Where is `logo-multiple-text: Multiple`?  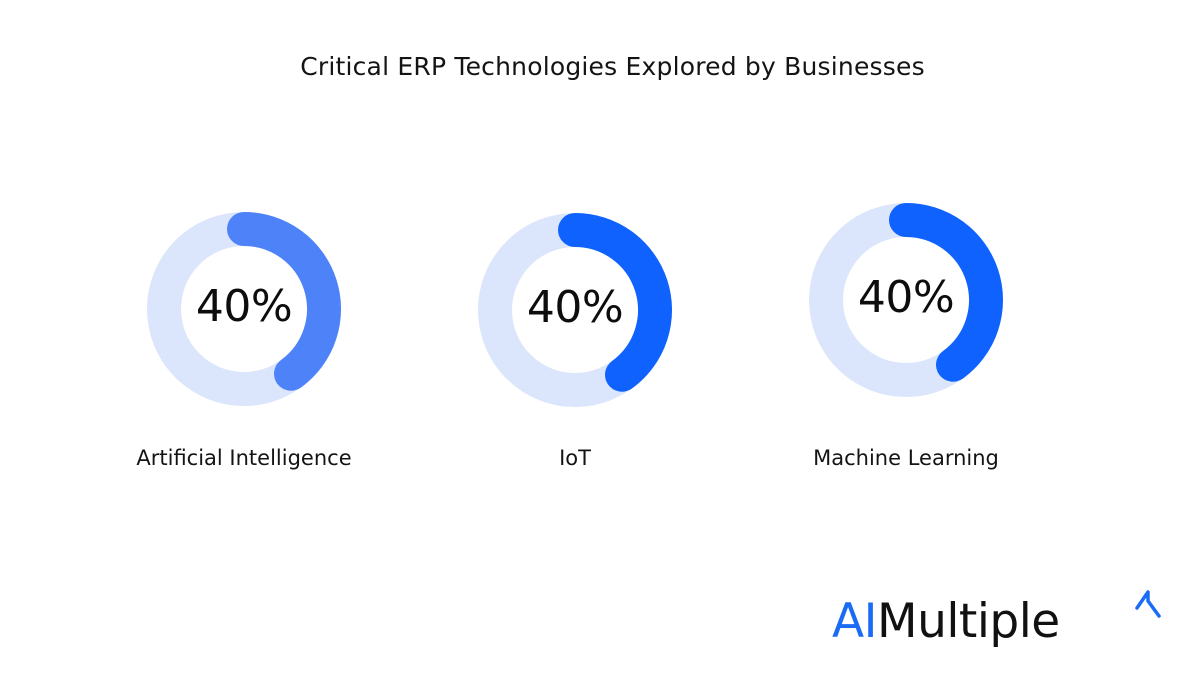
logo-multiple-text: Multiple is located at coordinates (968, 621).